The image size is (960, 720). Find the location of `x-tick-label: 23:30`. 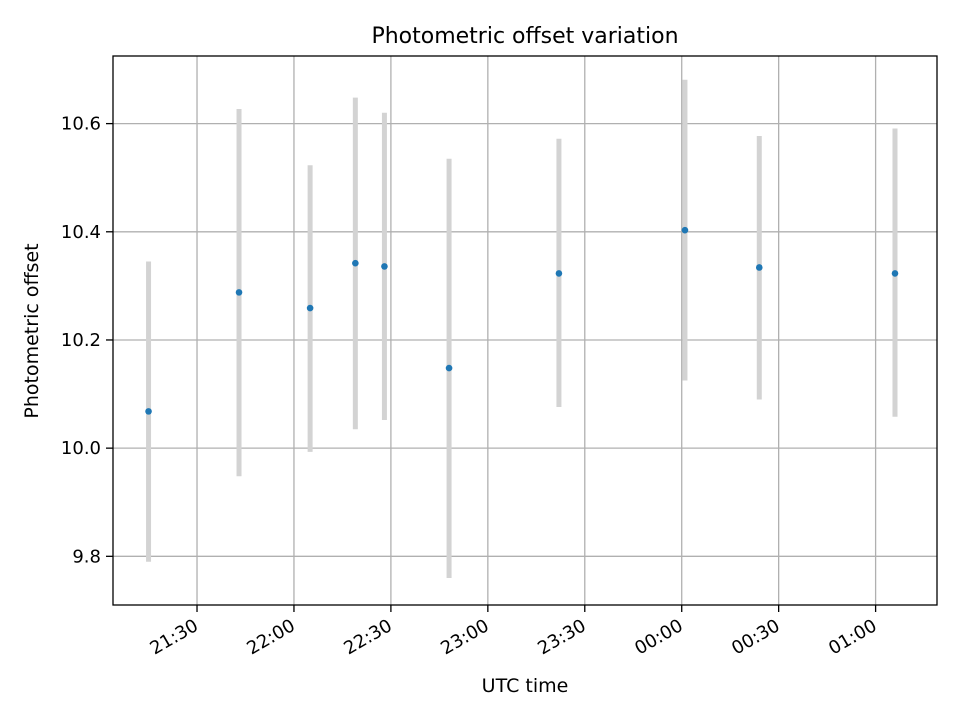

x-tick-label: 23:30 is located at coordinates (561, 637).